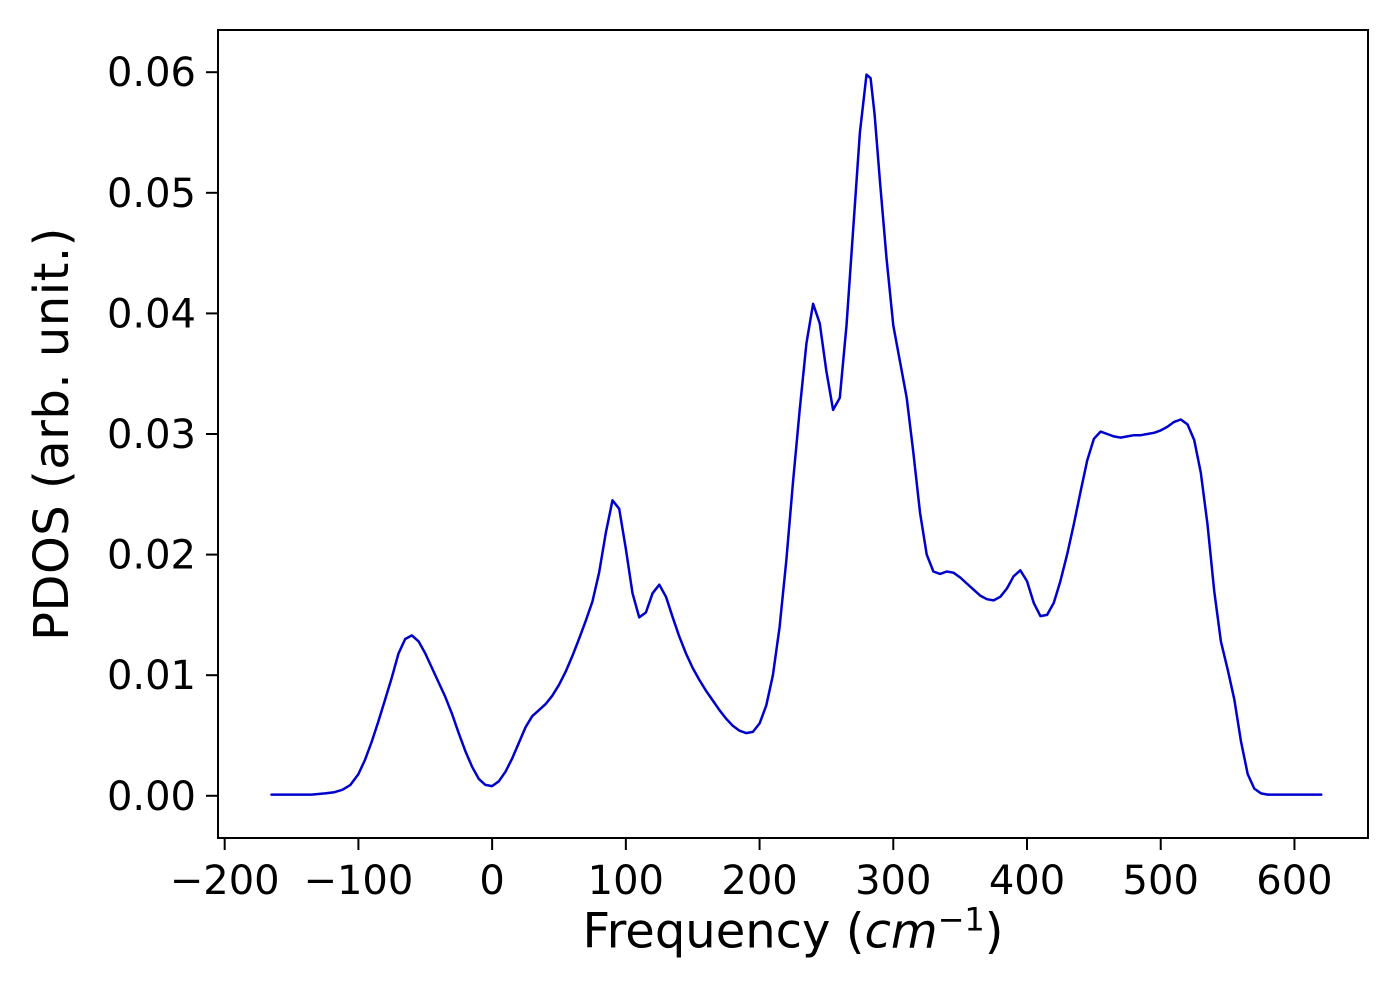 This screenshot has width=1400, height=1000. What do you see at coordinates (723, 931) in the screenshot?
I see `x-axis-label-text: Frequency (` at bounding box center [723, 931].